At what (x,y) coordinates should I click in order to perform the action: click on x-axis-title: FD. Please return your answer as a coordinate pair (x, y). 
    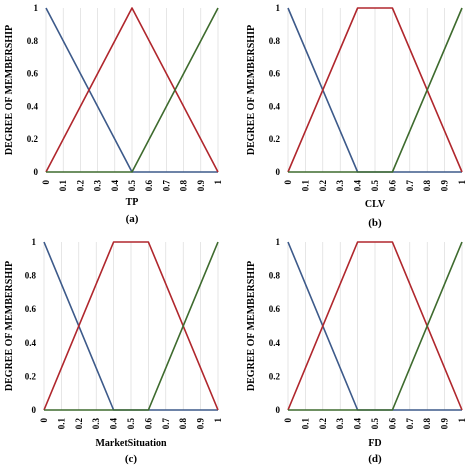
    Looking at the image, I should click on (374, 443).